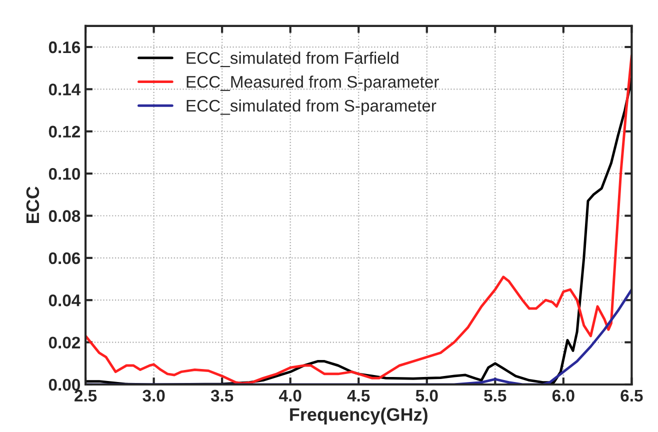 The image size is (658, 432). I want to click on x-tick-label: 4.5, so click(358, 396).